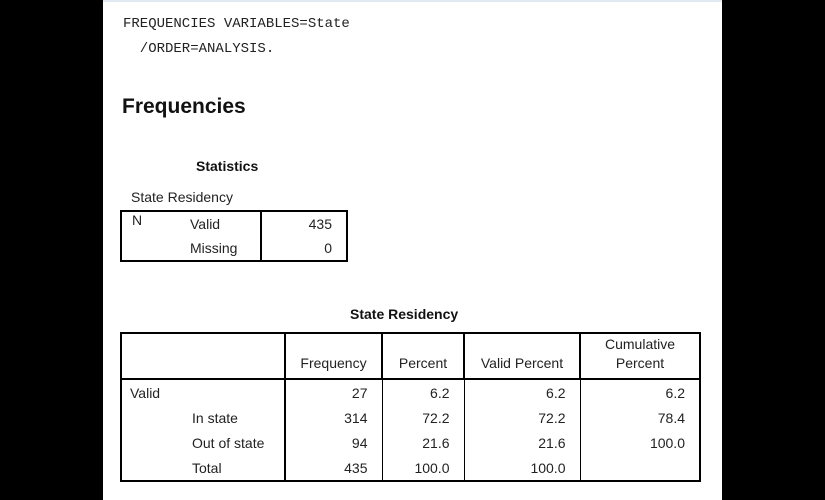 This screenshot has width=825, height=500. What do you see at coordinates (412, 1) in the screenshot?
I see `top-divider` at bounding box center [412, 1].